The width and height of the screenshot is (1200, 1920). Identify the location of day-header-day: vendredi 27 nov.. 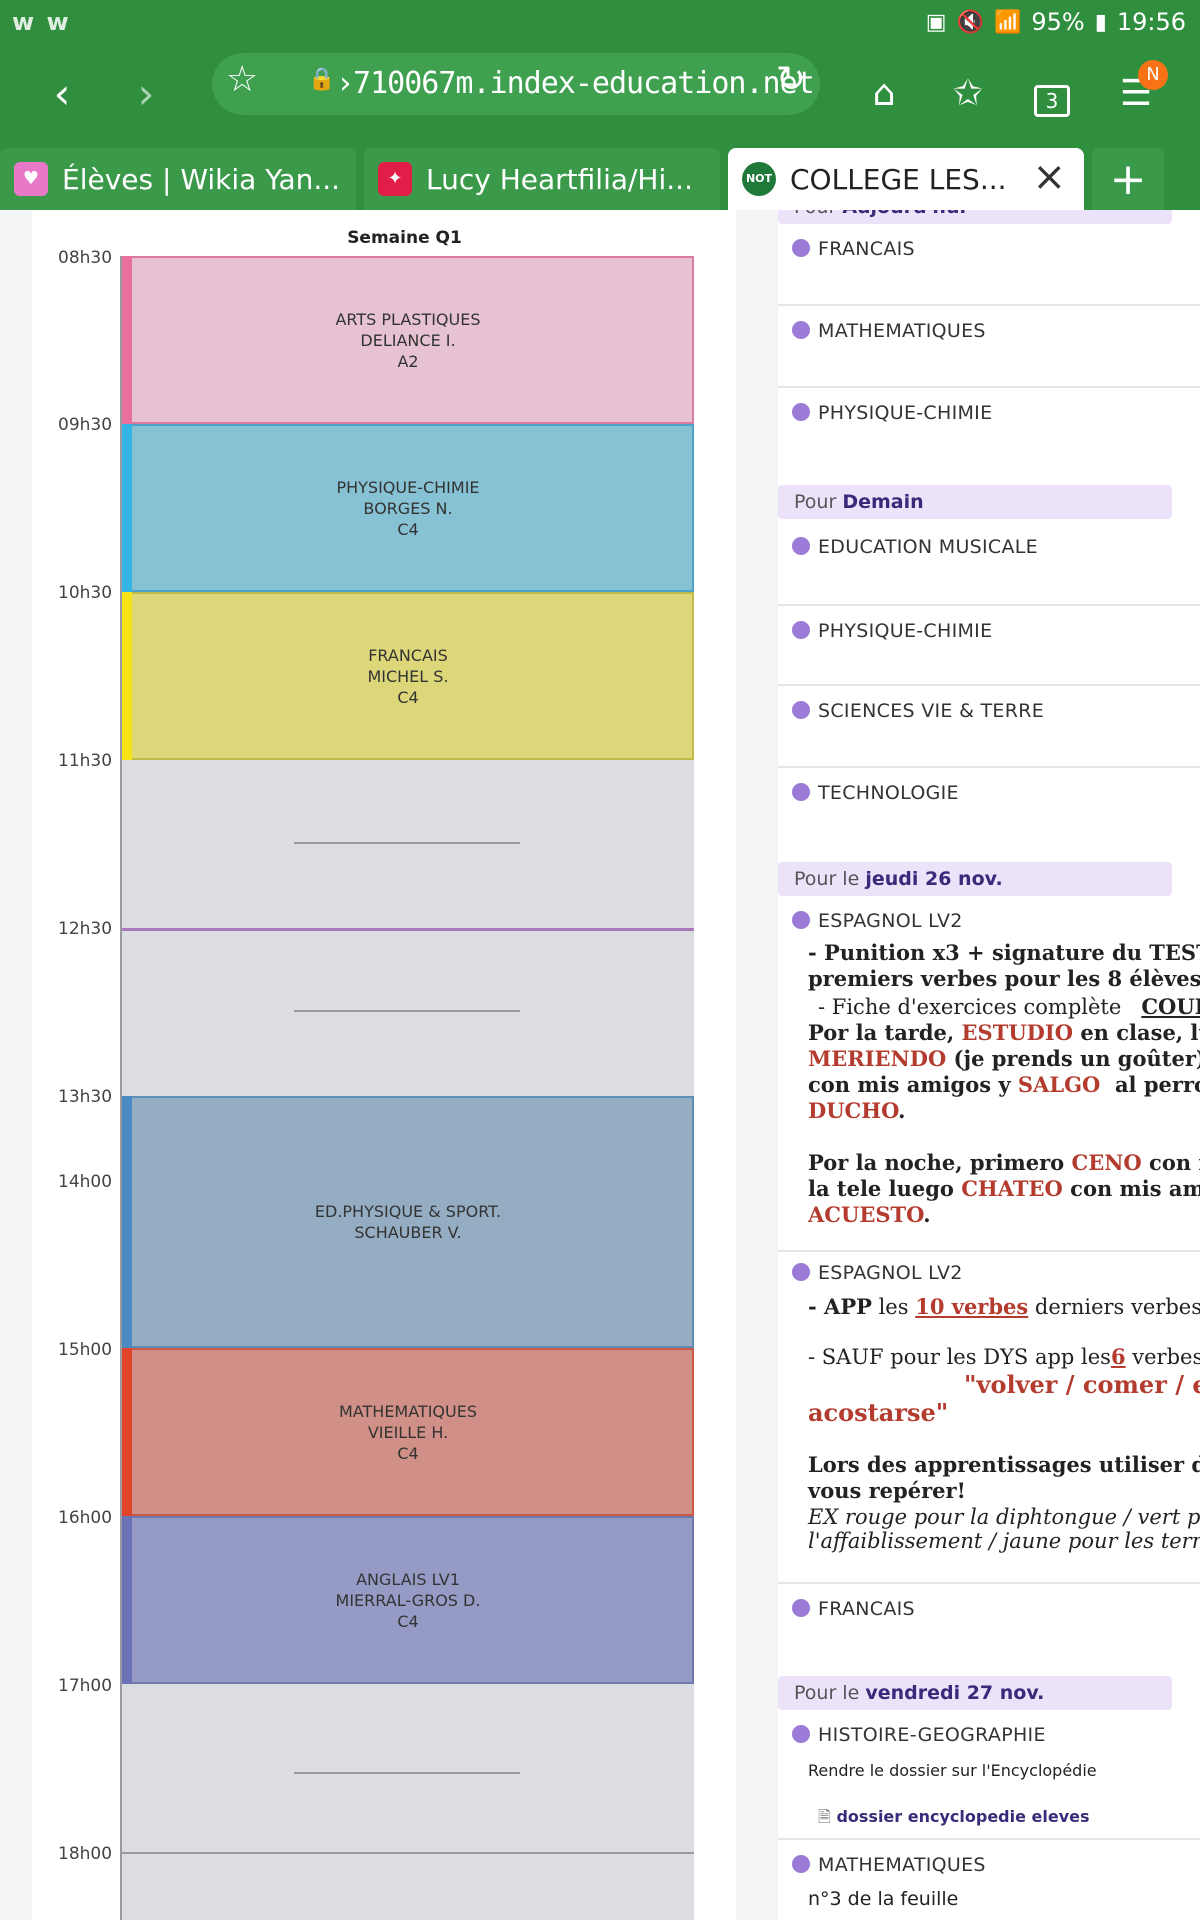
(955, 1693).